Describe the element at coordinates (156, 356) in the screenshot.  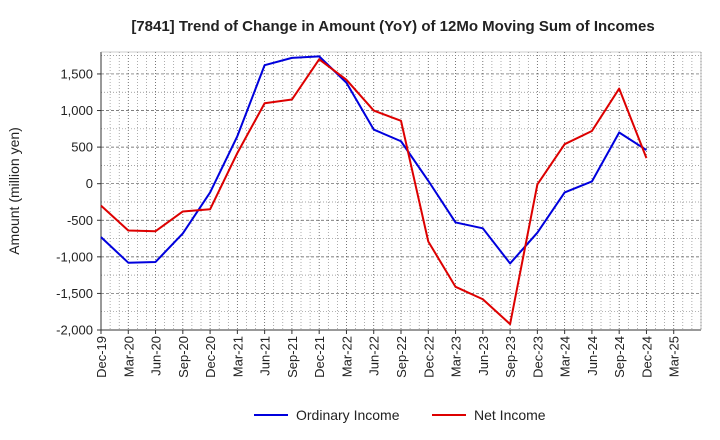
I see `x-tick-label: Jun-20` at that location.